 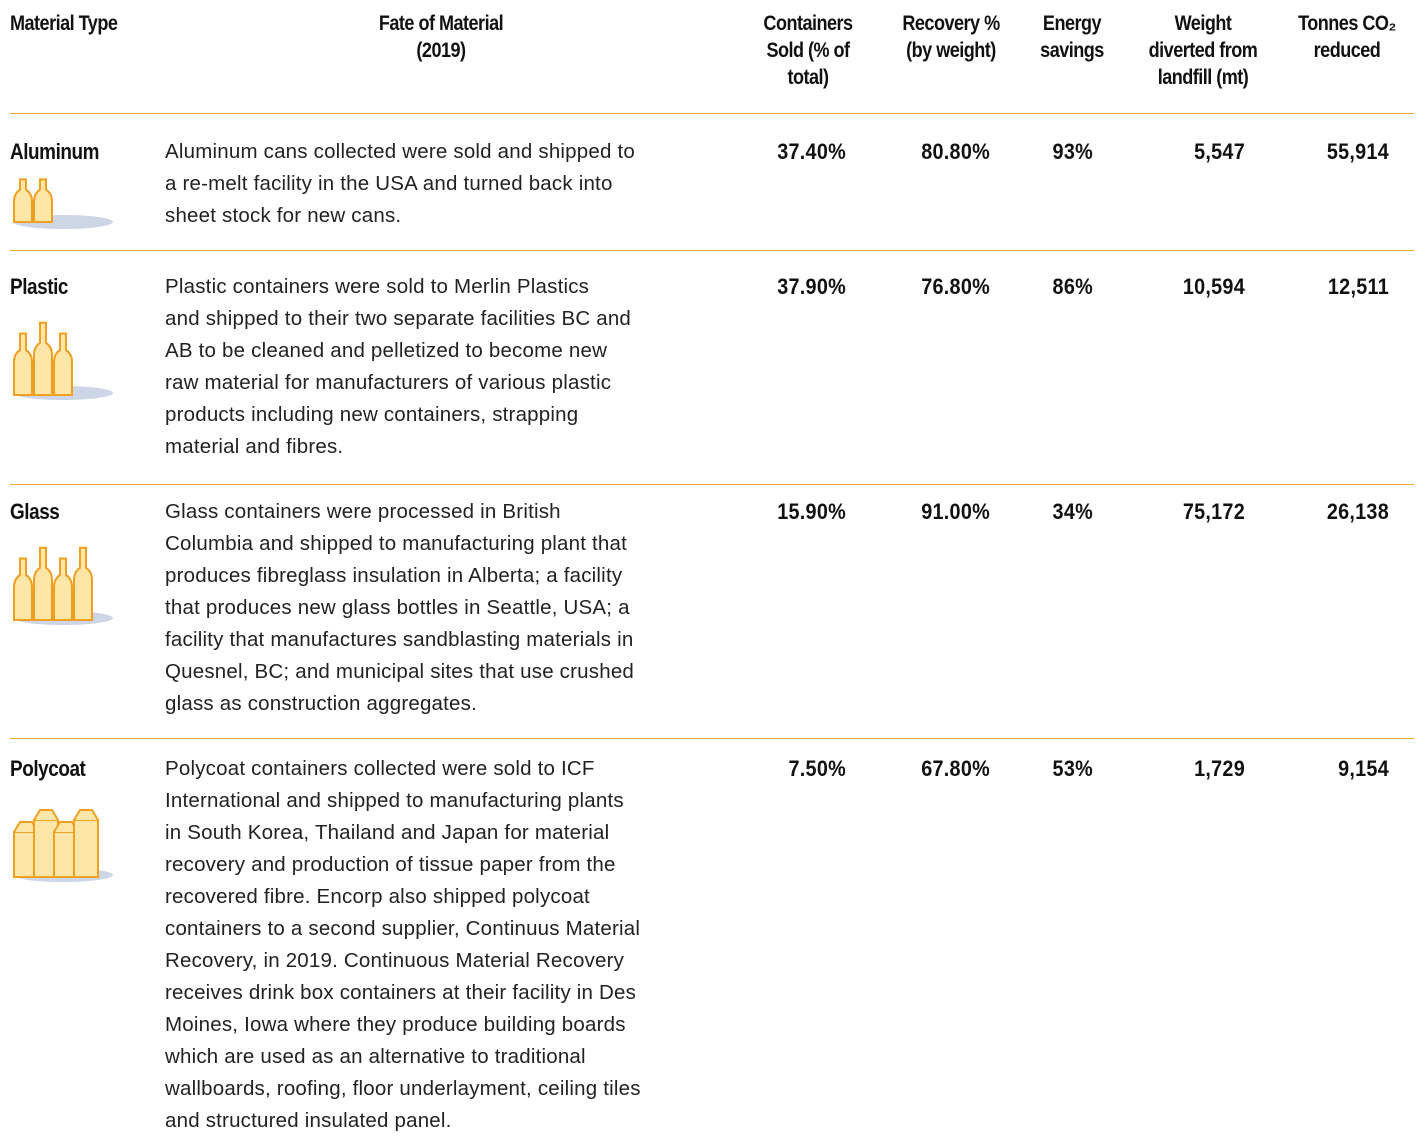 I want to click on material-name: Aluminum, so click(x=55, y=151).